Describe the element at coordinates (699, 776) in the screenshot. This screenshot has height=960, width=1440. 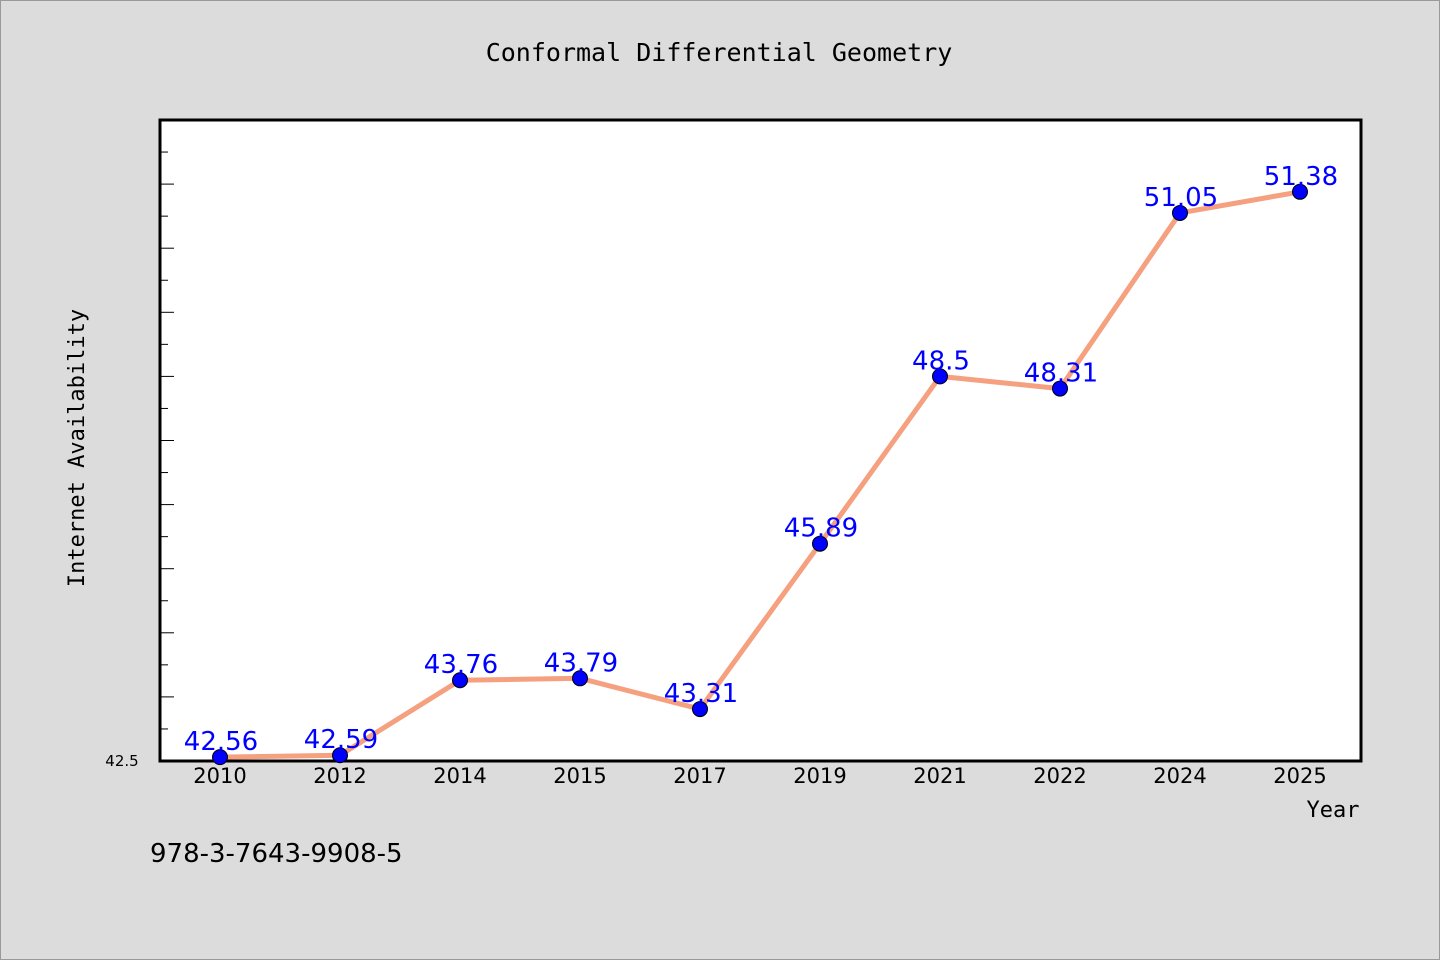
I see `x-tick-label: 2017` at that location.